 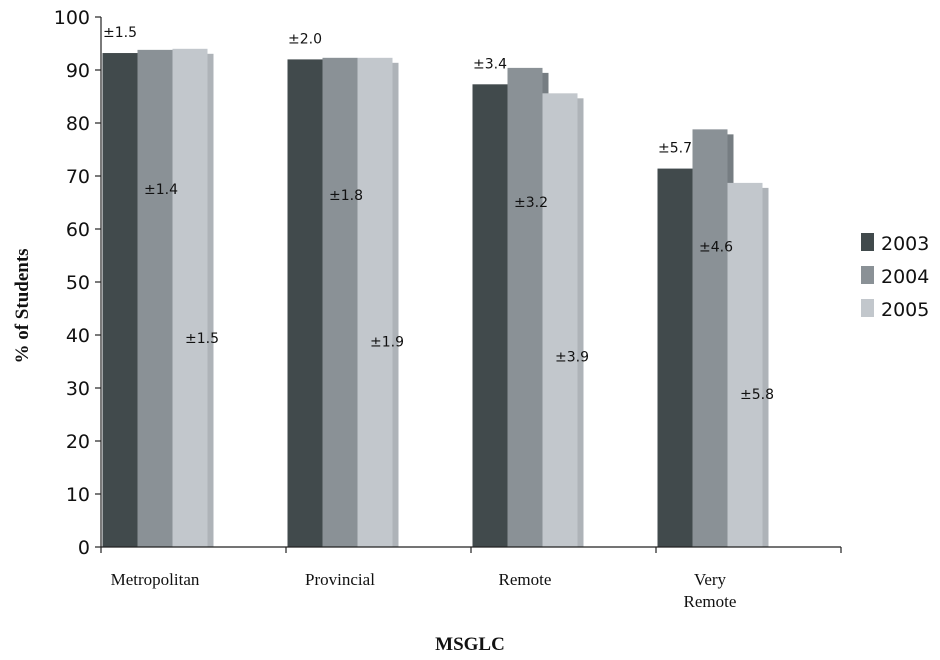 I want to click on y-tick-label-100: 100, so click(x=72, y=18).